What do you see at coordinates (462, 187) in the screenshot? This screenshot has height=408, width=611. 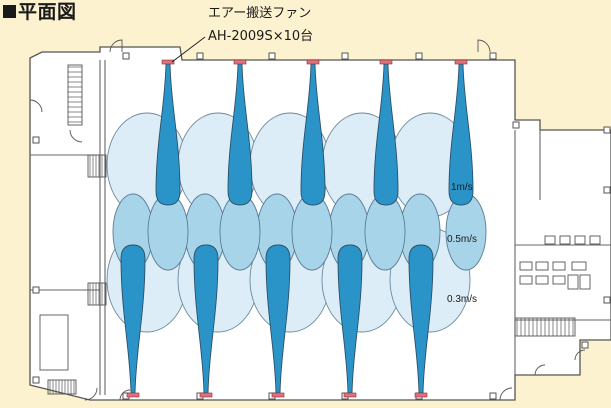 I see `velocity-label-1: 1m/s` at bounding box center [462, 187].